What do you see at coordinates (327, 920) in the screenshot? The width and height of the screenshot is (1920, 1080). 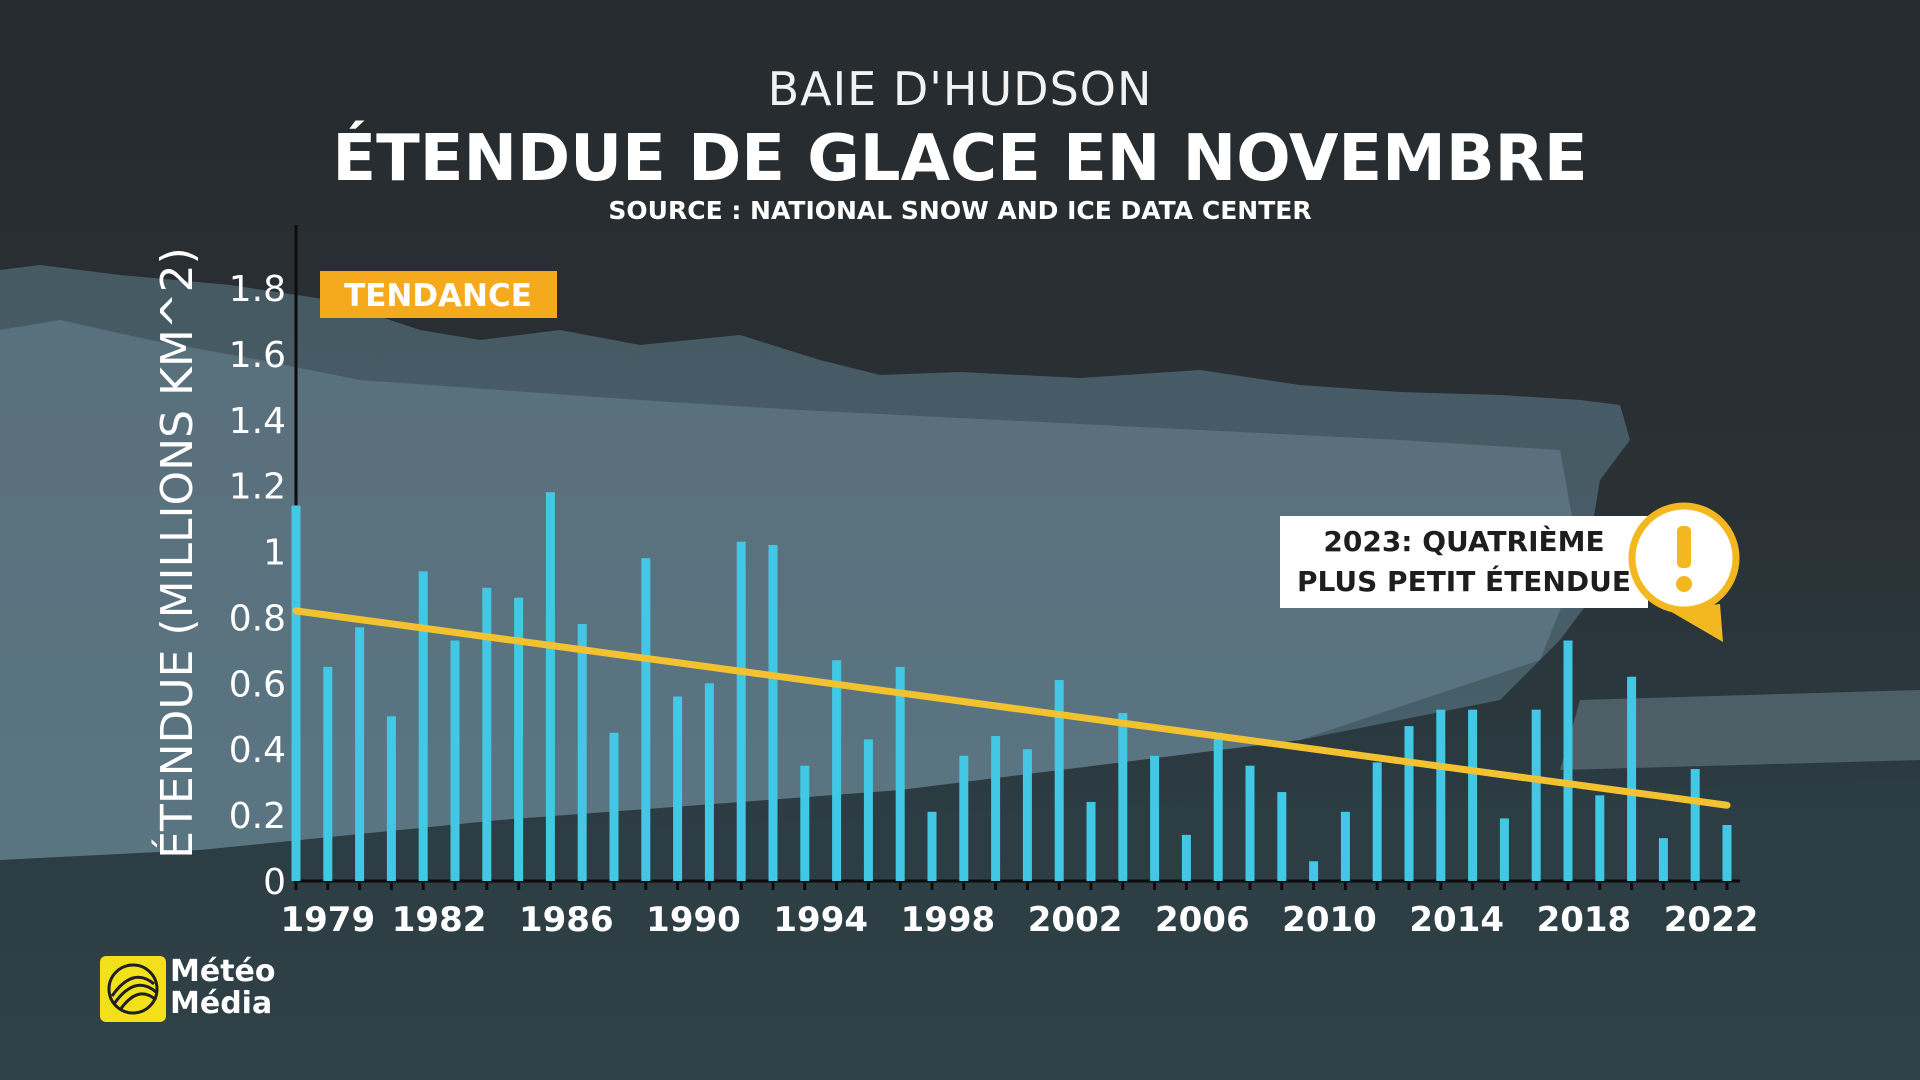 I see `x-tick-label: 1979` at bounding box center [327, 920].